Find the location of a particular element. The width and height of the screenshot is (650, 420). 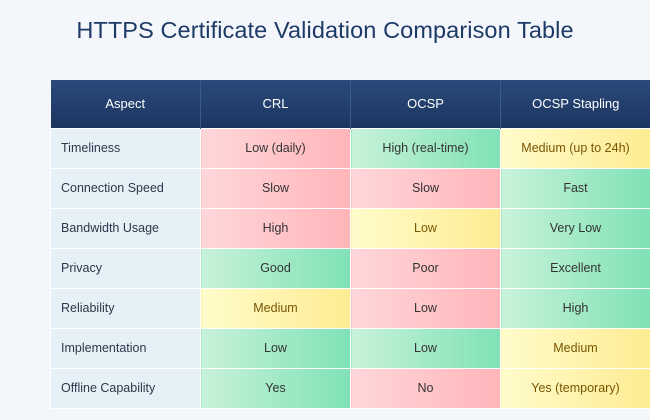

table-row: Reliability Medium Low High is located at coordinates (350, 308).